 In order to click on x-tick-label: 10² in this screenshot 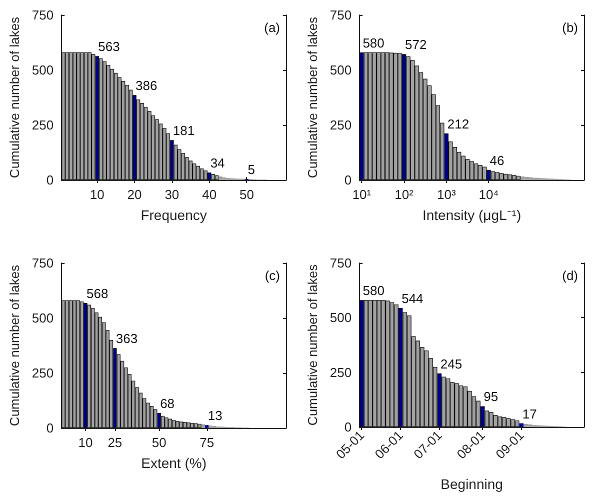, I will do `click(404, 194)`.